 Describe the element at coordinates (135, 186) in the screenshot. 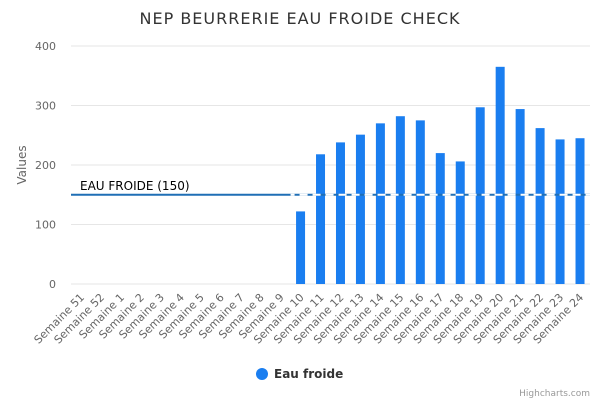

I see `threshold-label: EAU FROIDE (150)` at that location.